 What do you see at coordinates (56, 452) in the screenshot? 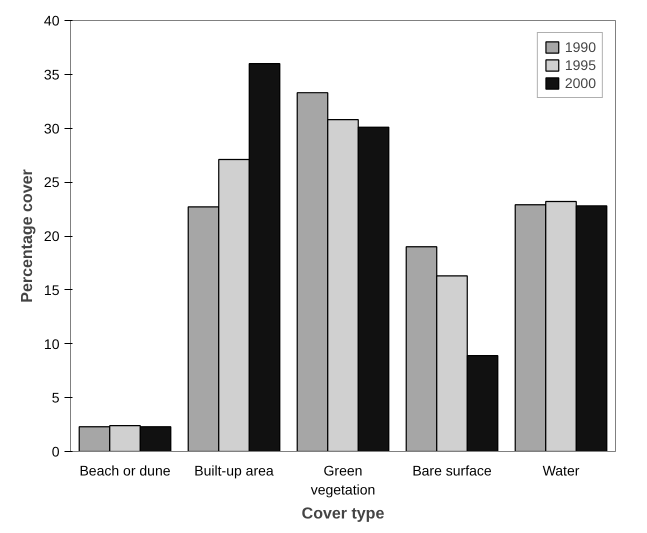
I see `y-tick-label: 0` at bounding box center [56, 452].